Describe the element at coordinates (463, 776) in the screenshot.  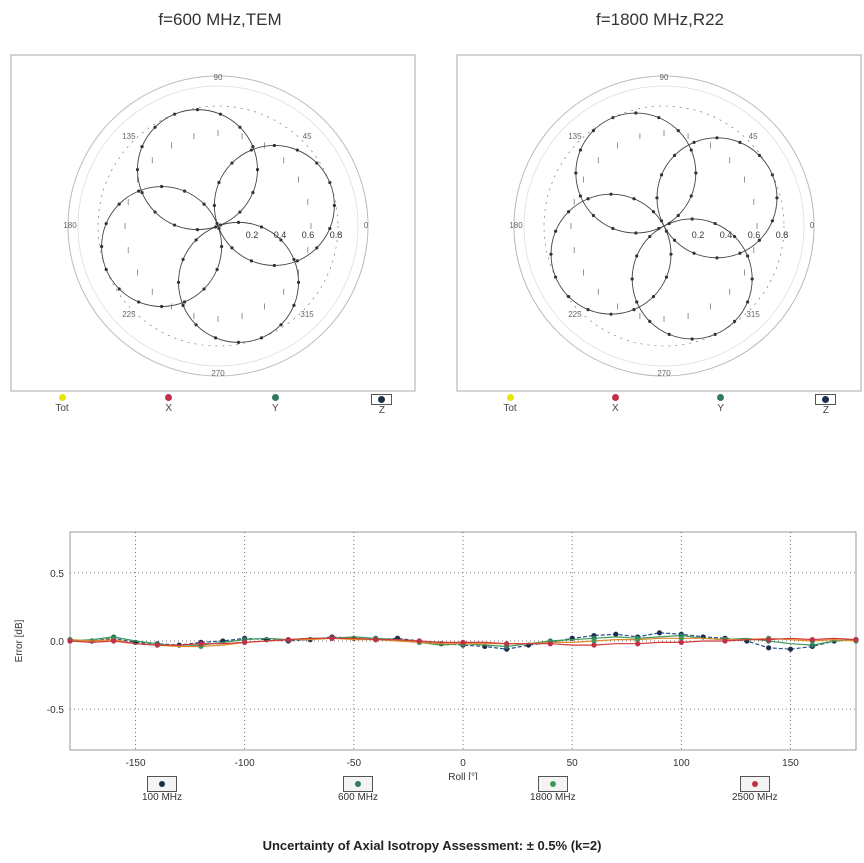
I see `x-axis-label: Roll [°]` at that location.